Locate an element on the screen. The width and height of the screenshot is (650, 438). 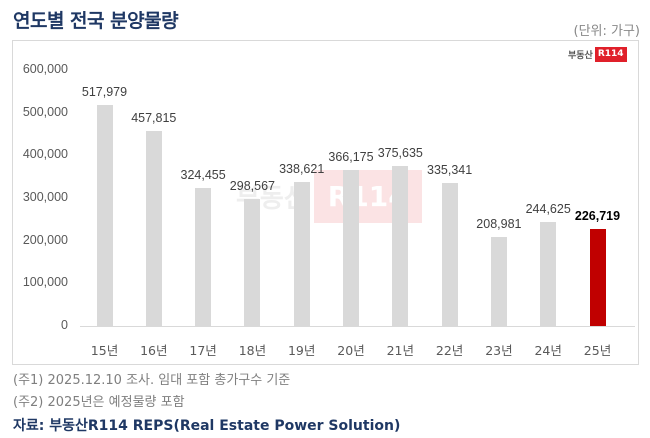
x-tick-label: 22년 is located at coordinates (449, 350).